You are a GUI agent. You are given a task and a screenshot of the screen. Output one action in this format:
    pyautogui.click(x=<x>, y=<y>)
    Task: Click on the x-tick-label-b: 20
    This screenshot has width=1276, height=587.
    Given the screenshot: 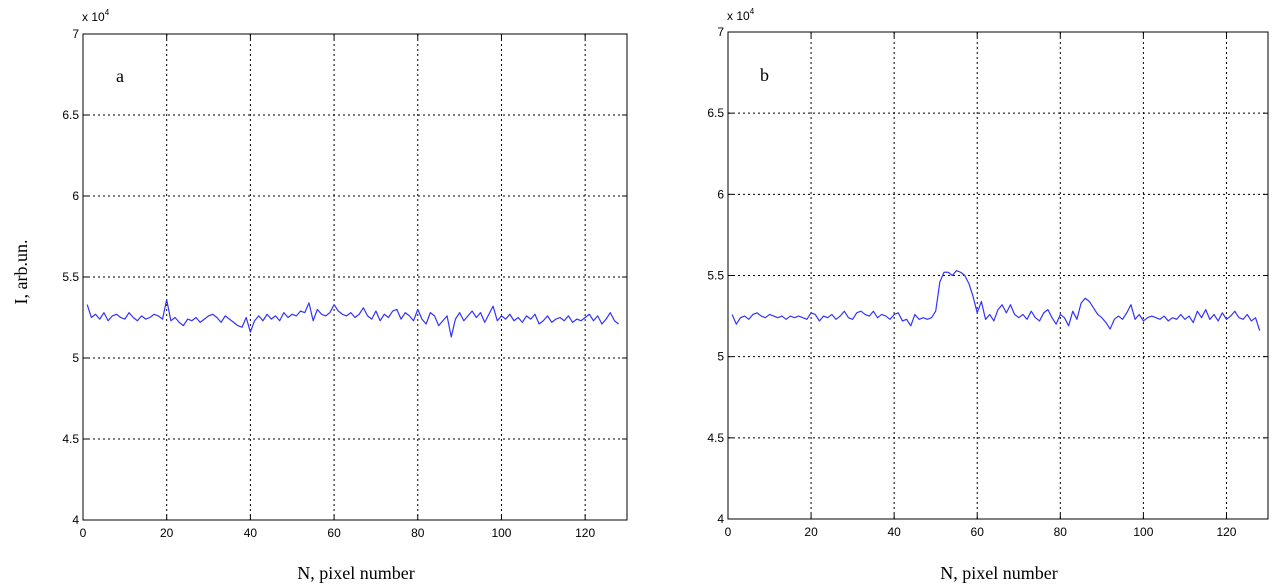 What is the action you would take?
    pyautogui.click(x=811, y=532)
    